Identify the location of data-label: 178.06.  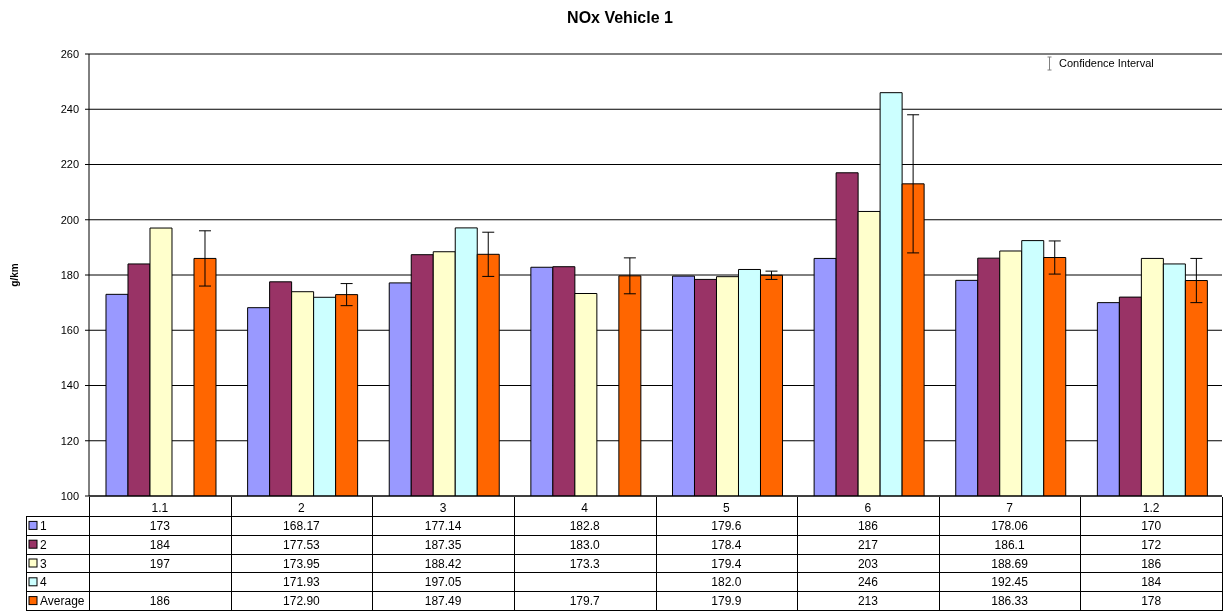
(1010, 525).